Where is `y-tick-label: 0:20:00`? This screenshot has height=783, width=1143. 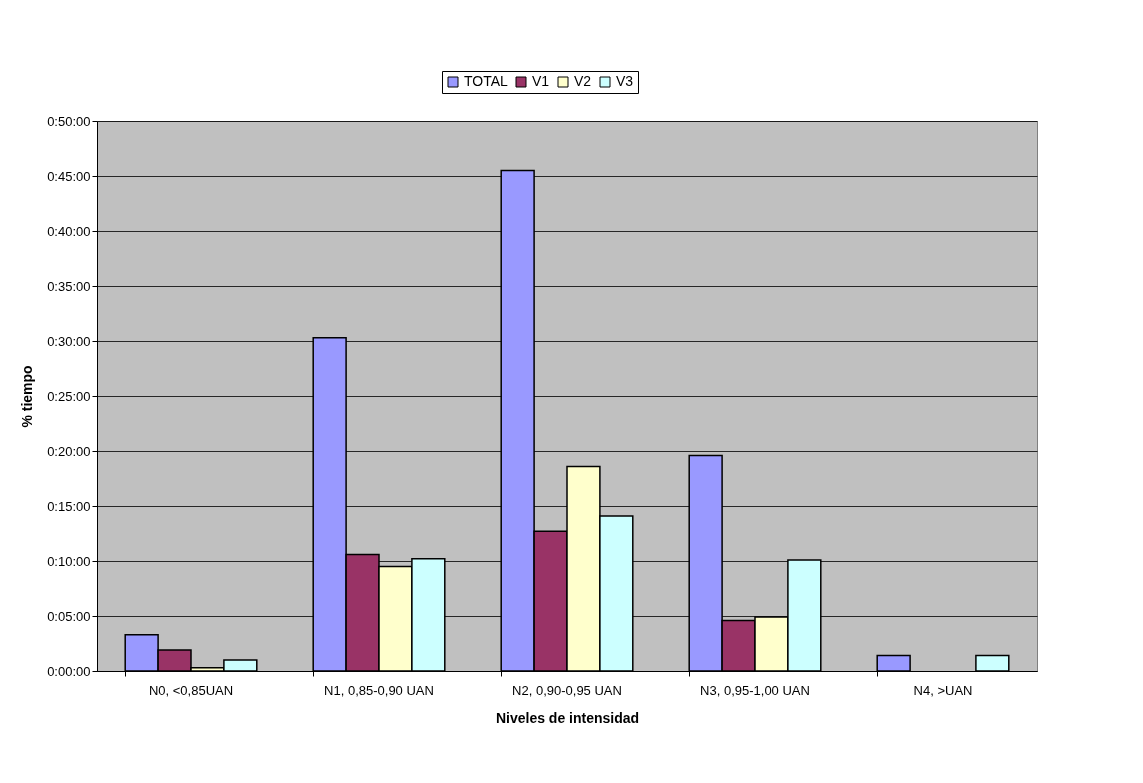 y-tick-label: 0:20:00 is located at coordinates (69, 451).